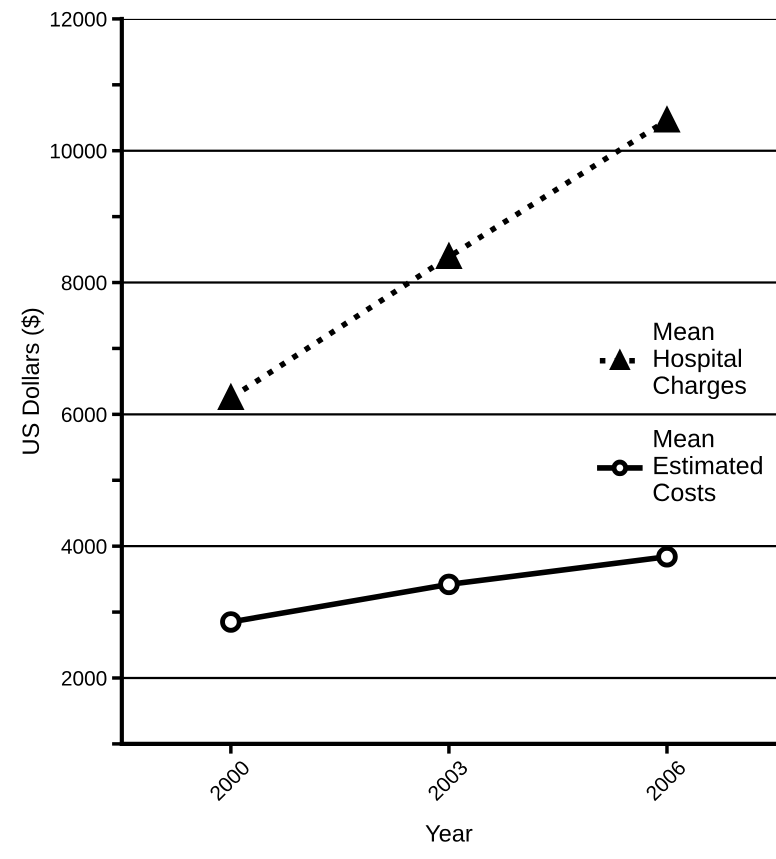 This screenshot has width=776, height=859. What do you see at coordinates (84, 414) in the screenshot?
I see `y-tick-label: 6000` at bounding box center [84, 414].